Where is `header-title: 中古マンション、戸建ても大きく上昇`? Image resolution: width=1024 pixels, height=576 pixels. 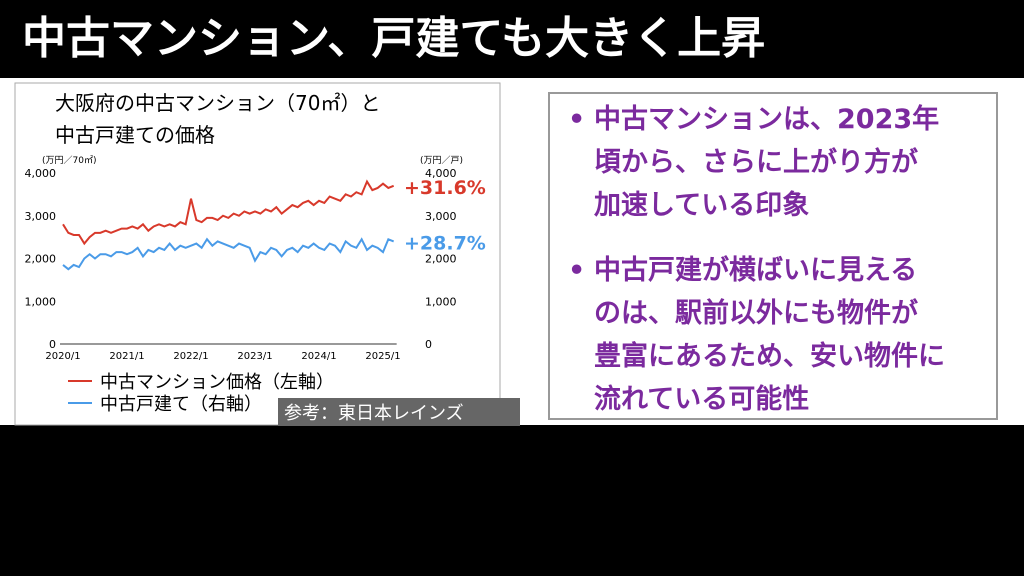
header-title: 中古マンション、戸建ても大きく上昇 is located at coordinates (512, 39).